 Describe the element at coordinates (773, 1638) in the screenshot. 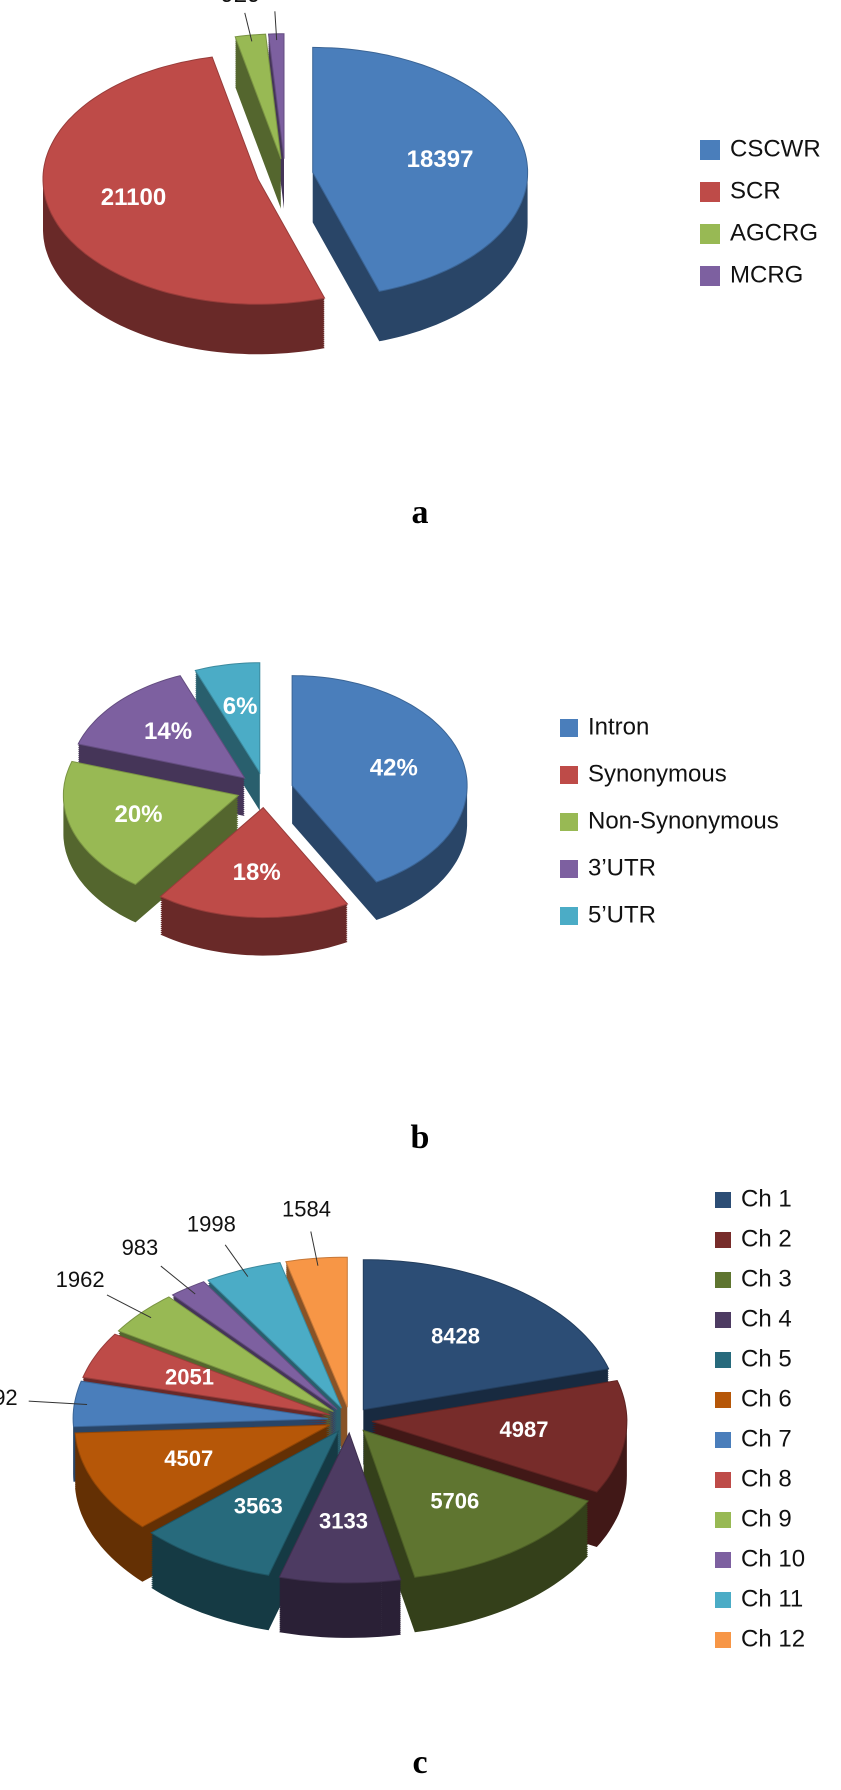

I see `legend-label: Ch 12` at that location.